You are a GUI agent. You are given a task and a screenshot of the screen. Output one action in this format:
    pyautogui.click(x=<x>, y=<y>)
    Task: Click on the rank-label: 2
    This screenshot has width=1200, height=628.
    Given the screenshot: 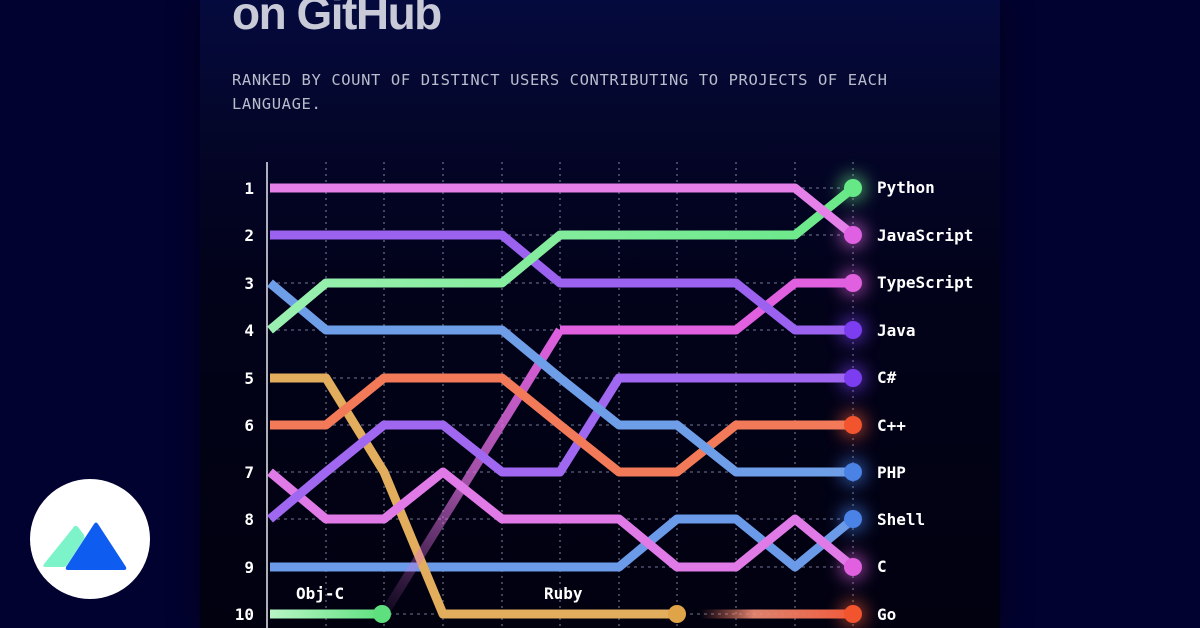 What is the action you would take?
    pyautogui.click(x=249, y=235)
    